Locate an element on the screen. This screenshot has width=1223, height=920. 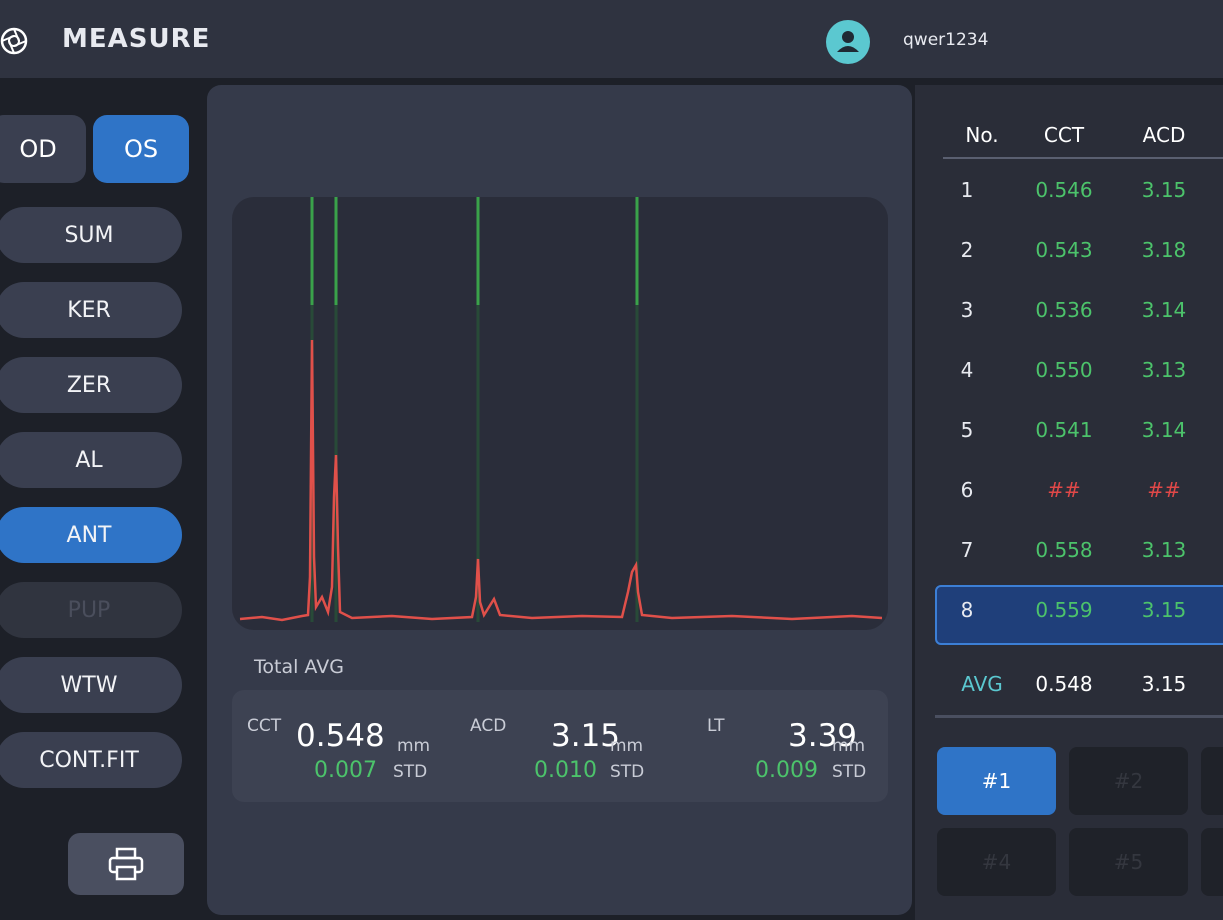
row-number: 3 is located at coordinates (967, 310).